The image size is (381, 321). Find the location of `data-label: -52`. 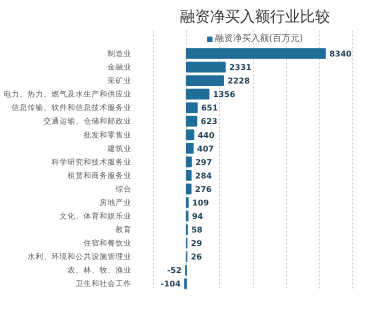

data-label: -52 is located at coordinates (174, 271).